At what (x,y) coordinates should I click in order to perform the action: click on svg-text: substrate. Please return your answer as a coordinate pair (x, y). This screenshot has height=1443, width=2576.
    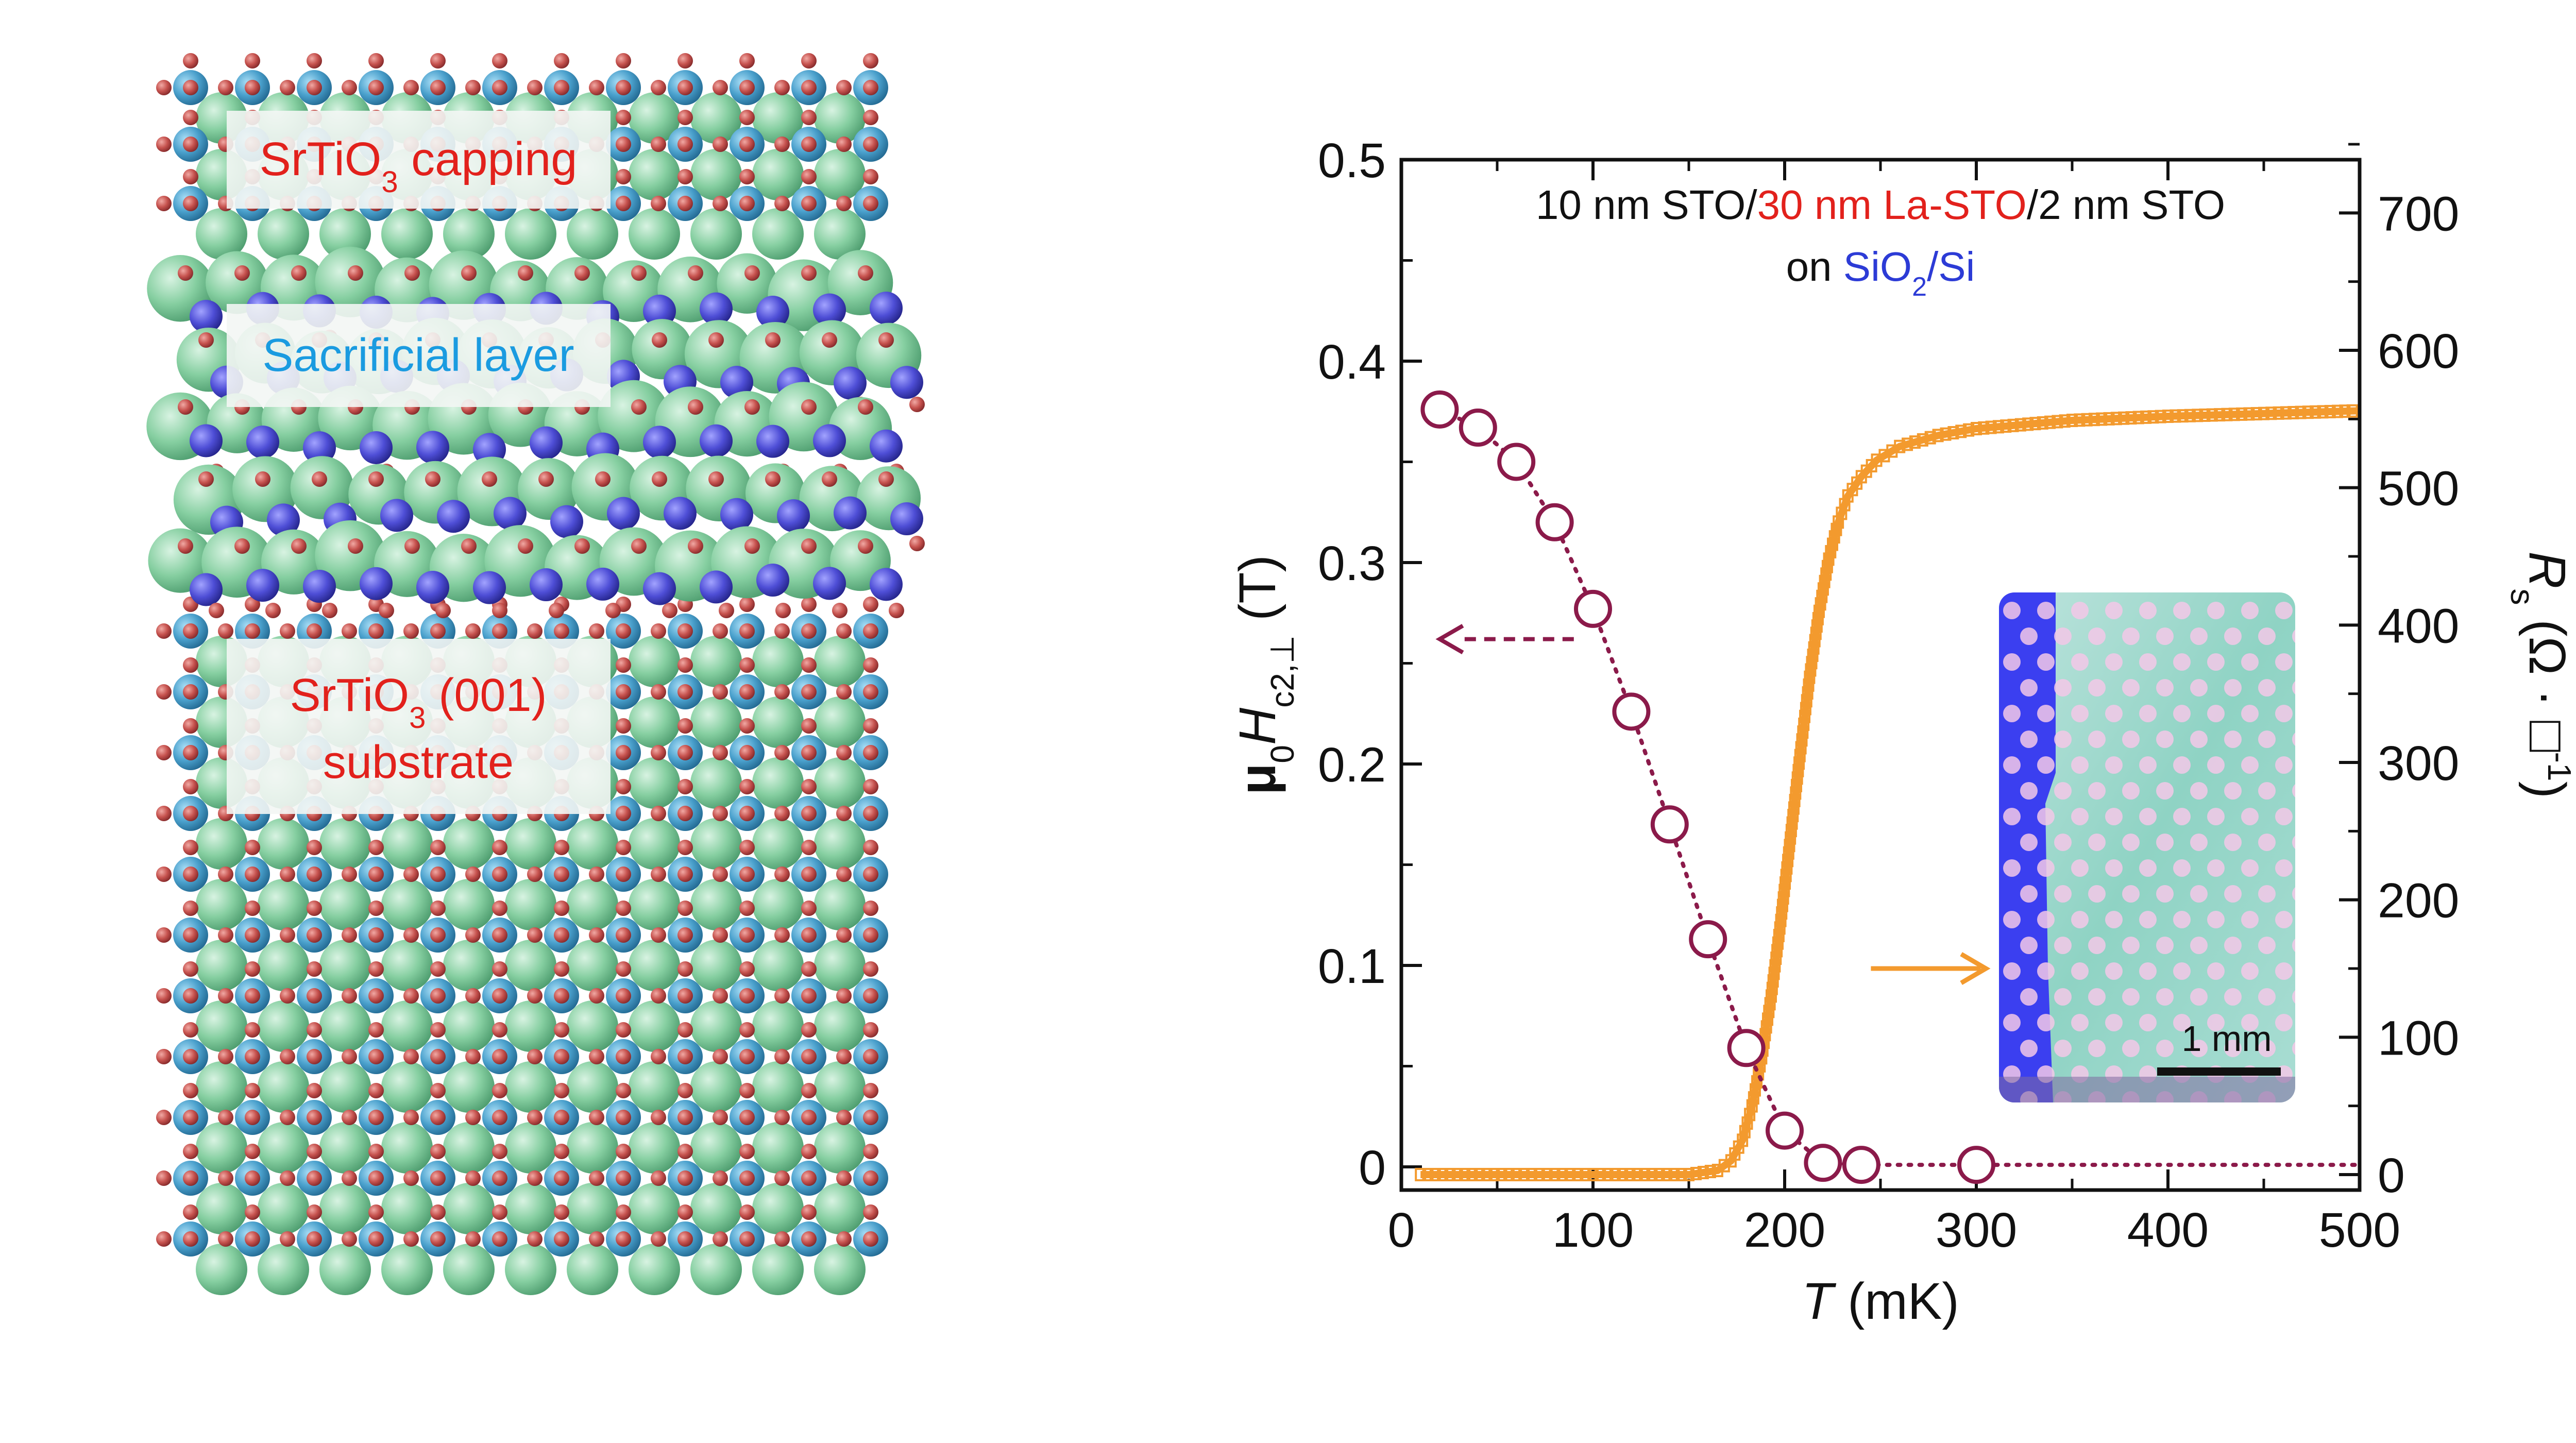
    Looking at the image, I should click on (418, 763).